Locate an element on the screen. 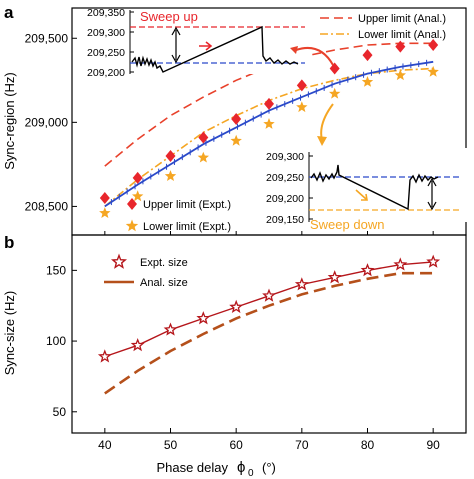 This screenshot has height=479, width=474. legend-lower-anal: Lower limit (Anal.) is located at coordinates (402, 35).